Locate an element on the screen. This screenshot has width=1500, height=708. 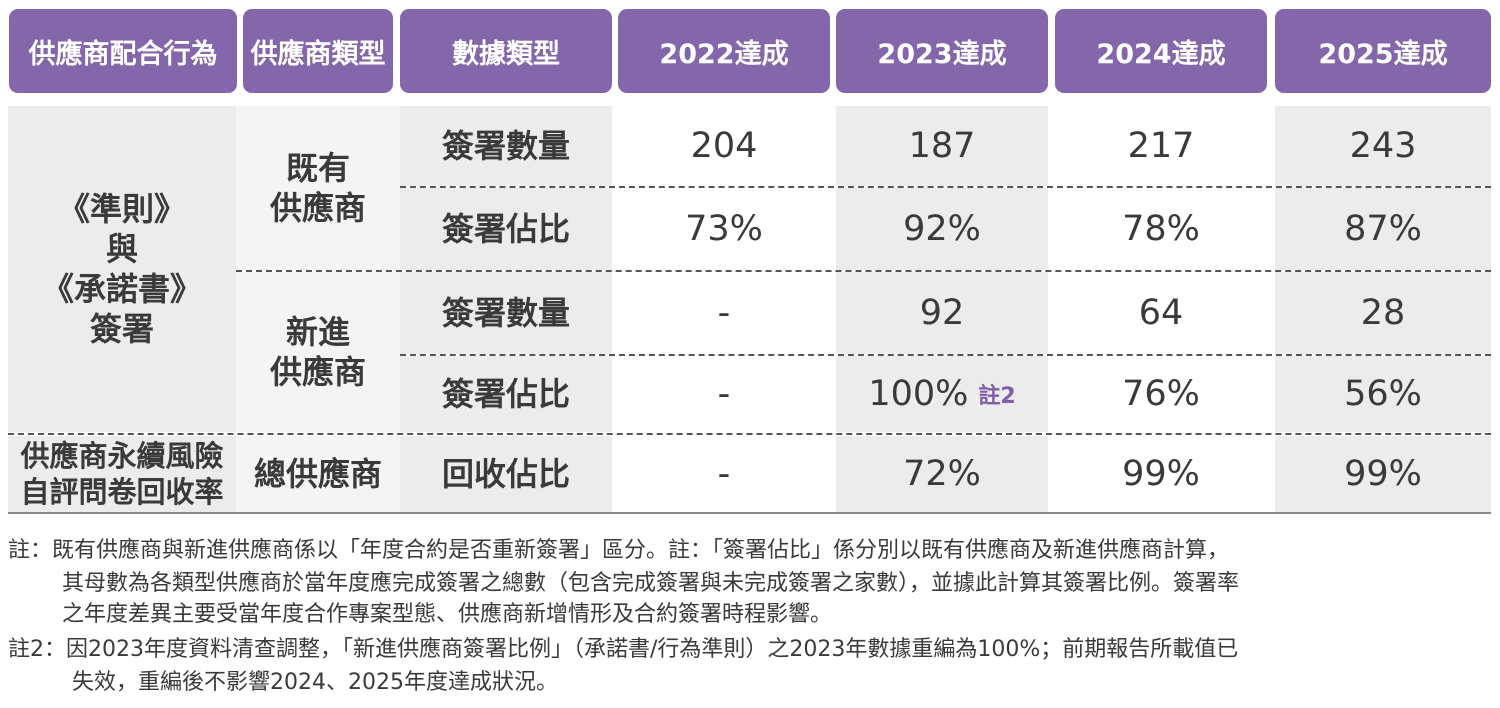
supplier-existing-line2: 供應商 is located at coordinates (317, 208).